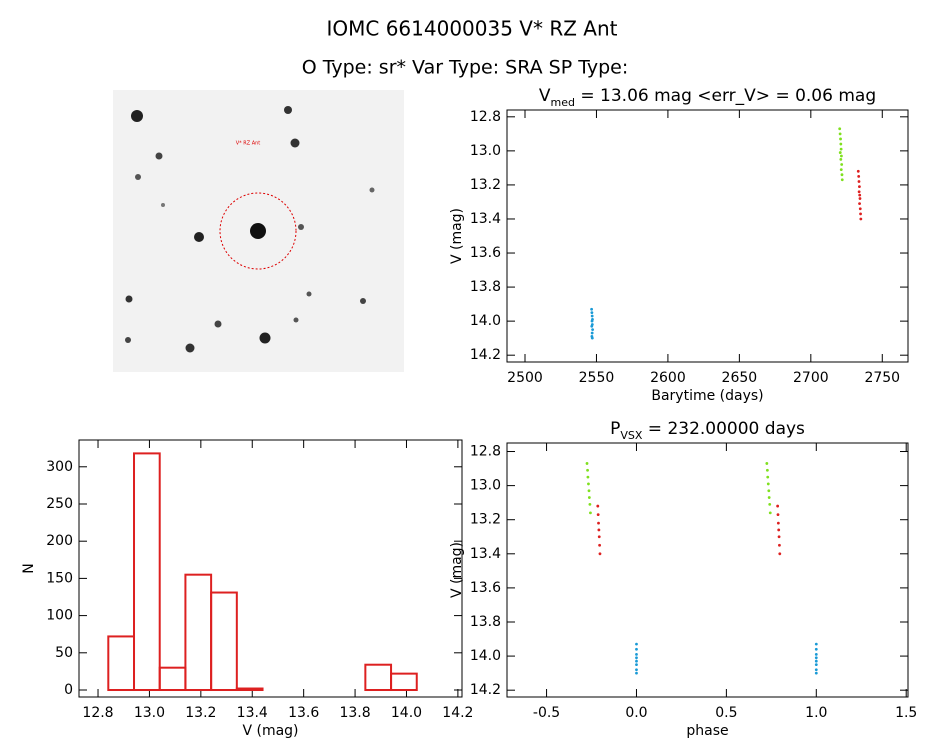  I want to click on y-axis-label: V (mag), so click(457, 570).